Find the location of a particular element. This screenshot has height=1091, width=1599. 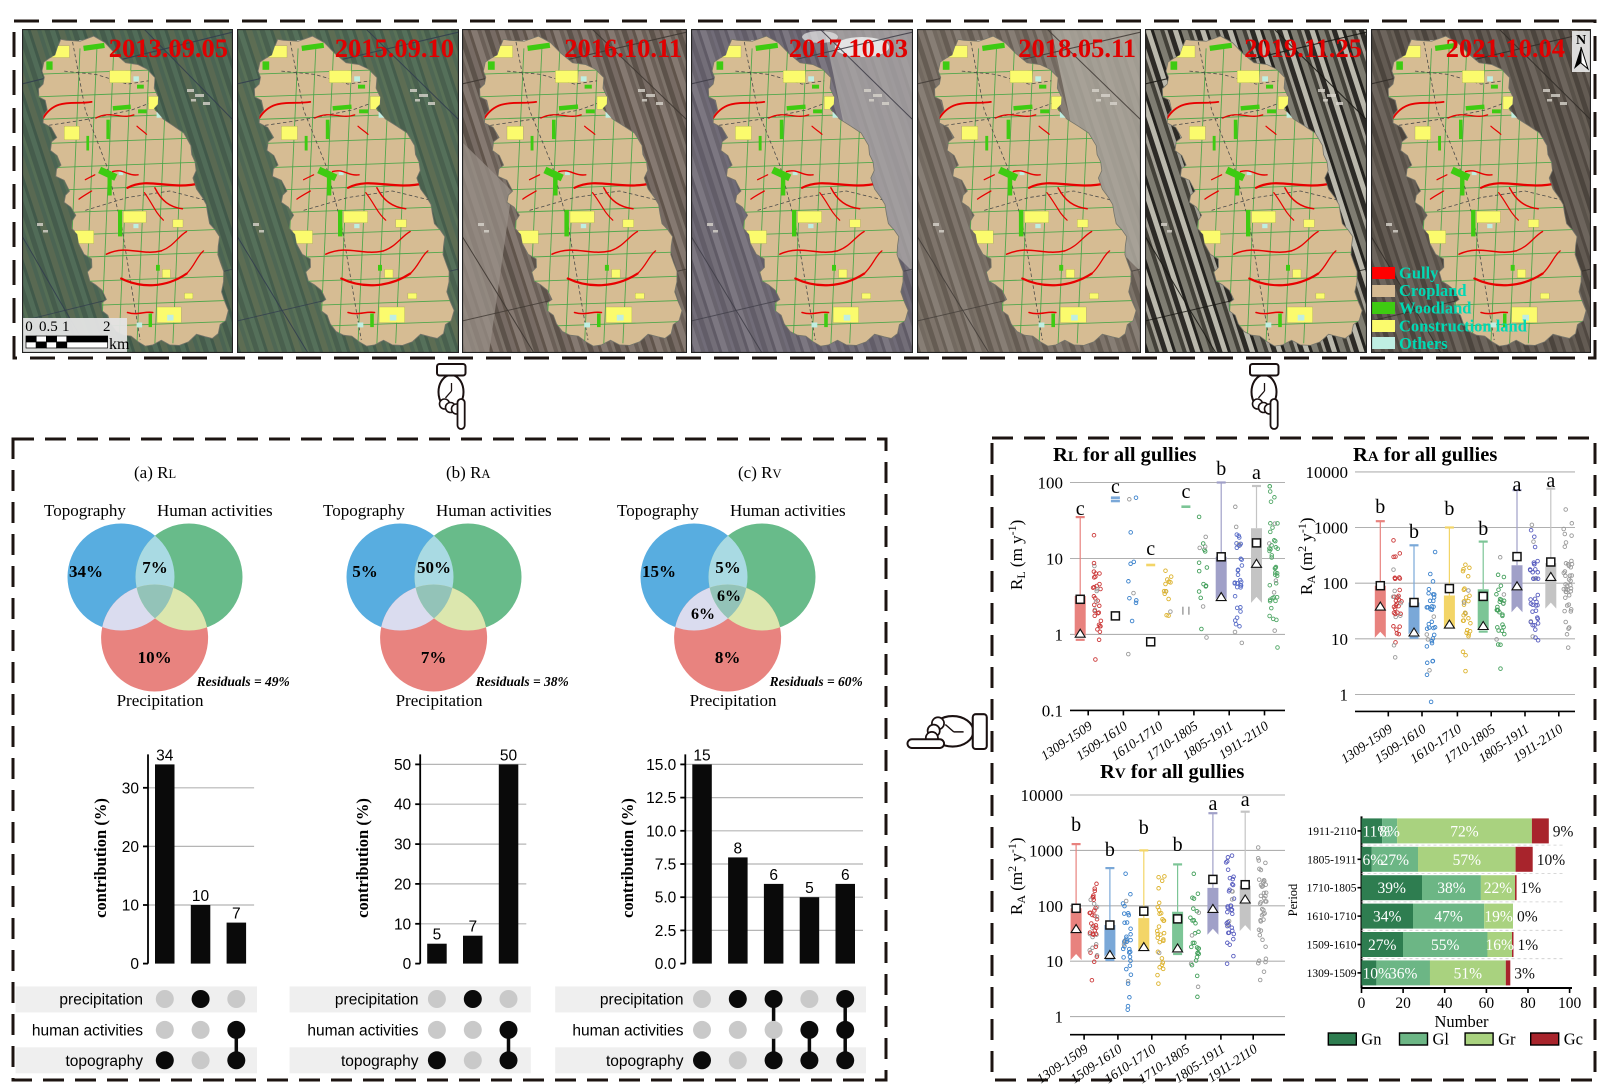

svg-text: 50% is located at coordinates (434, 567).